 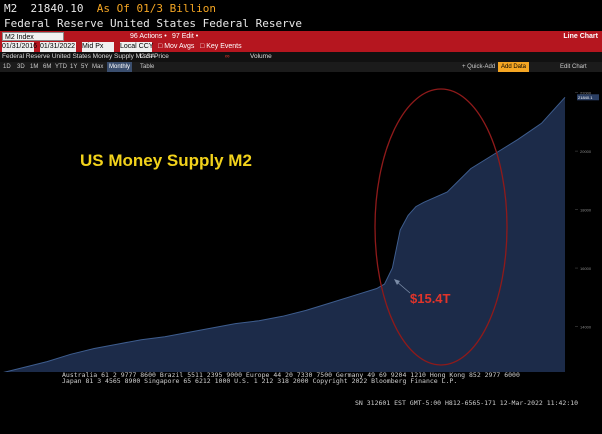 What do you see at coordinates (33, 36) in the screenshot?
I see `ticker-input: M2 Index` at bounding box center [33, 36].